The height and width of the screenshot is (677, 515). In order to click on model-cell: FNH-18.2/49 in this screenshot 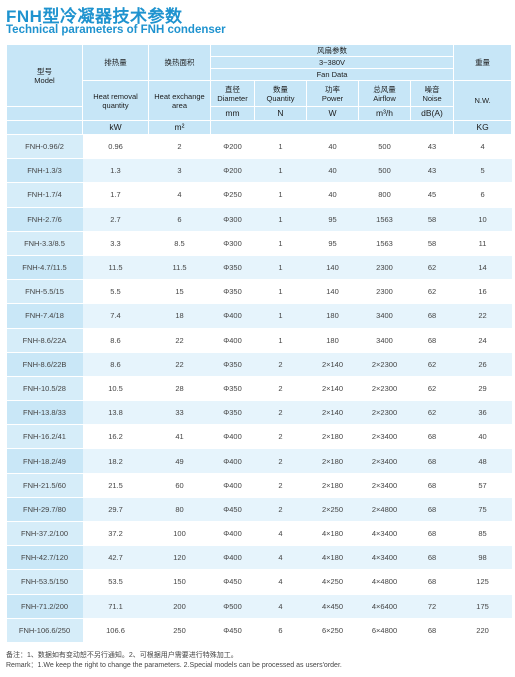, I will do `click(44, 461)`.